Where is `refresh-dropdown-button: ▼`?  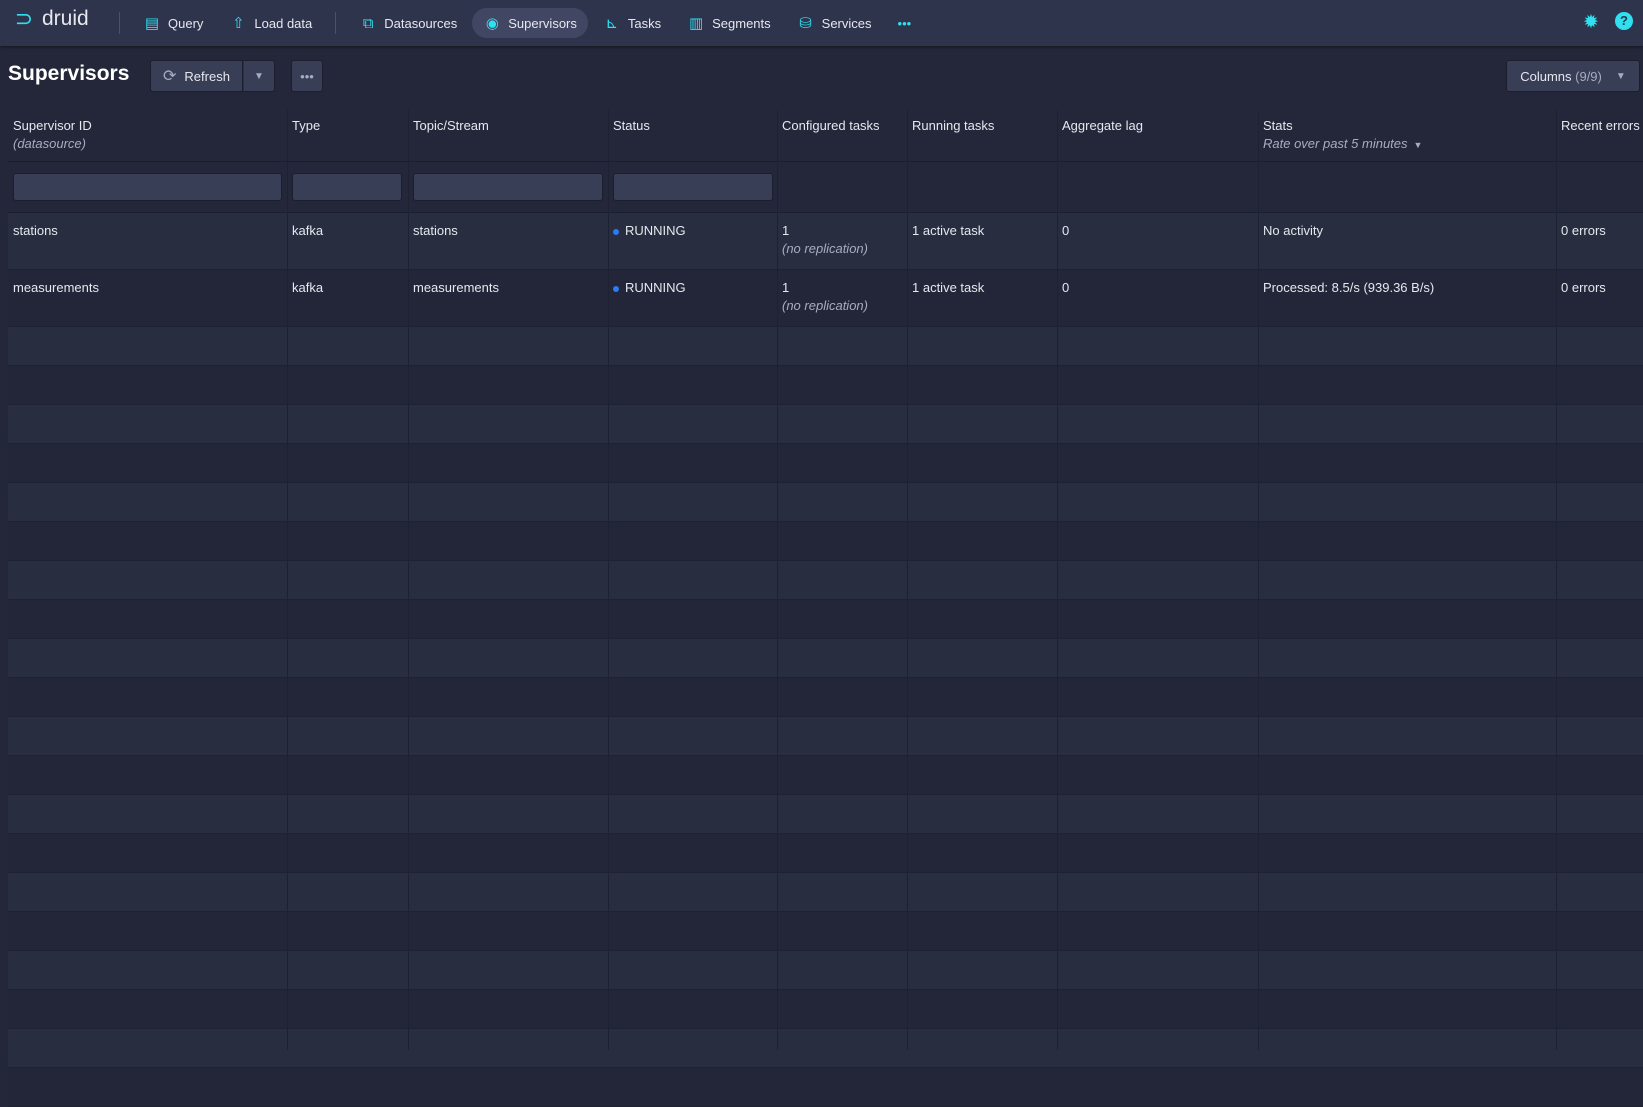
refresh-dropdown-button: ▼ is located at coordinates (258, 76).